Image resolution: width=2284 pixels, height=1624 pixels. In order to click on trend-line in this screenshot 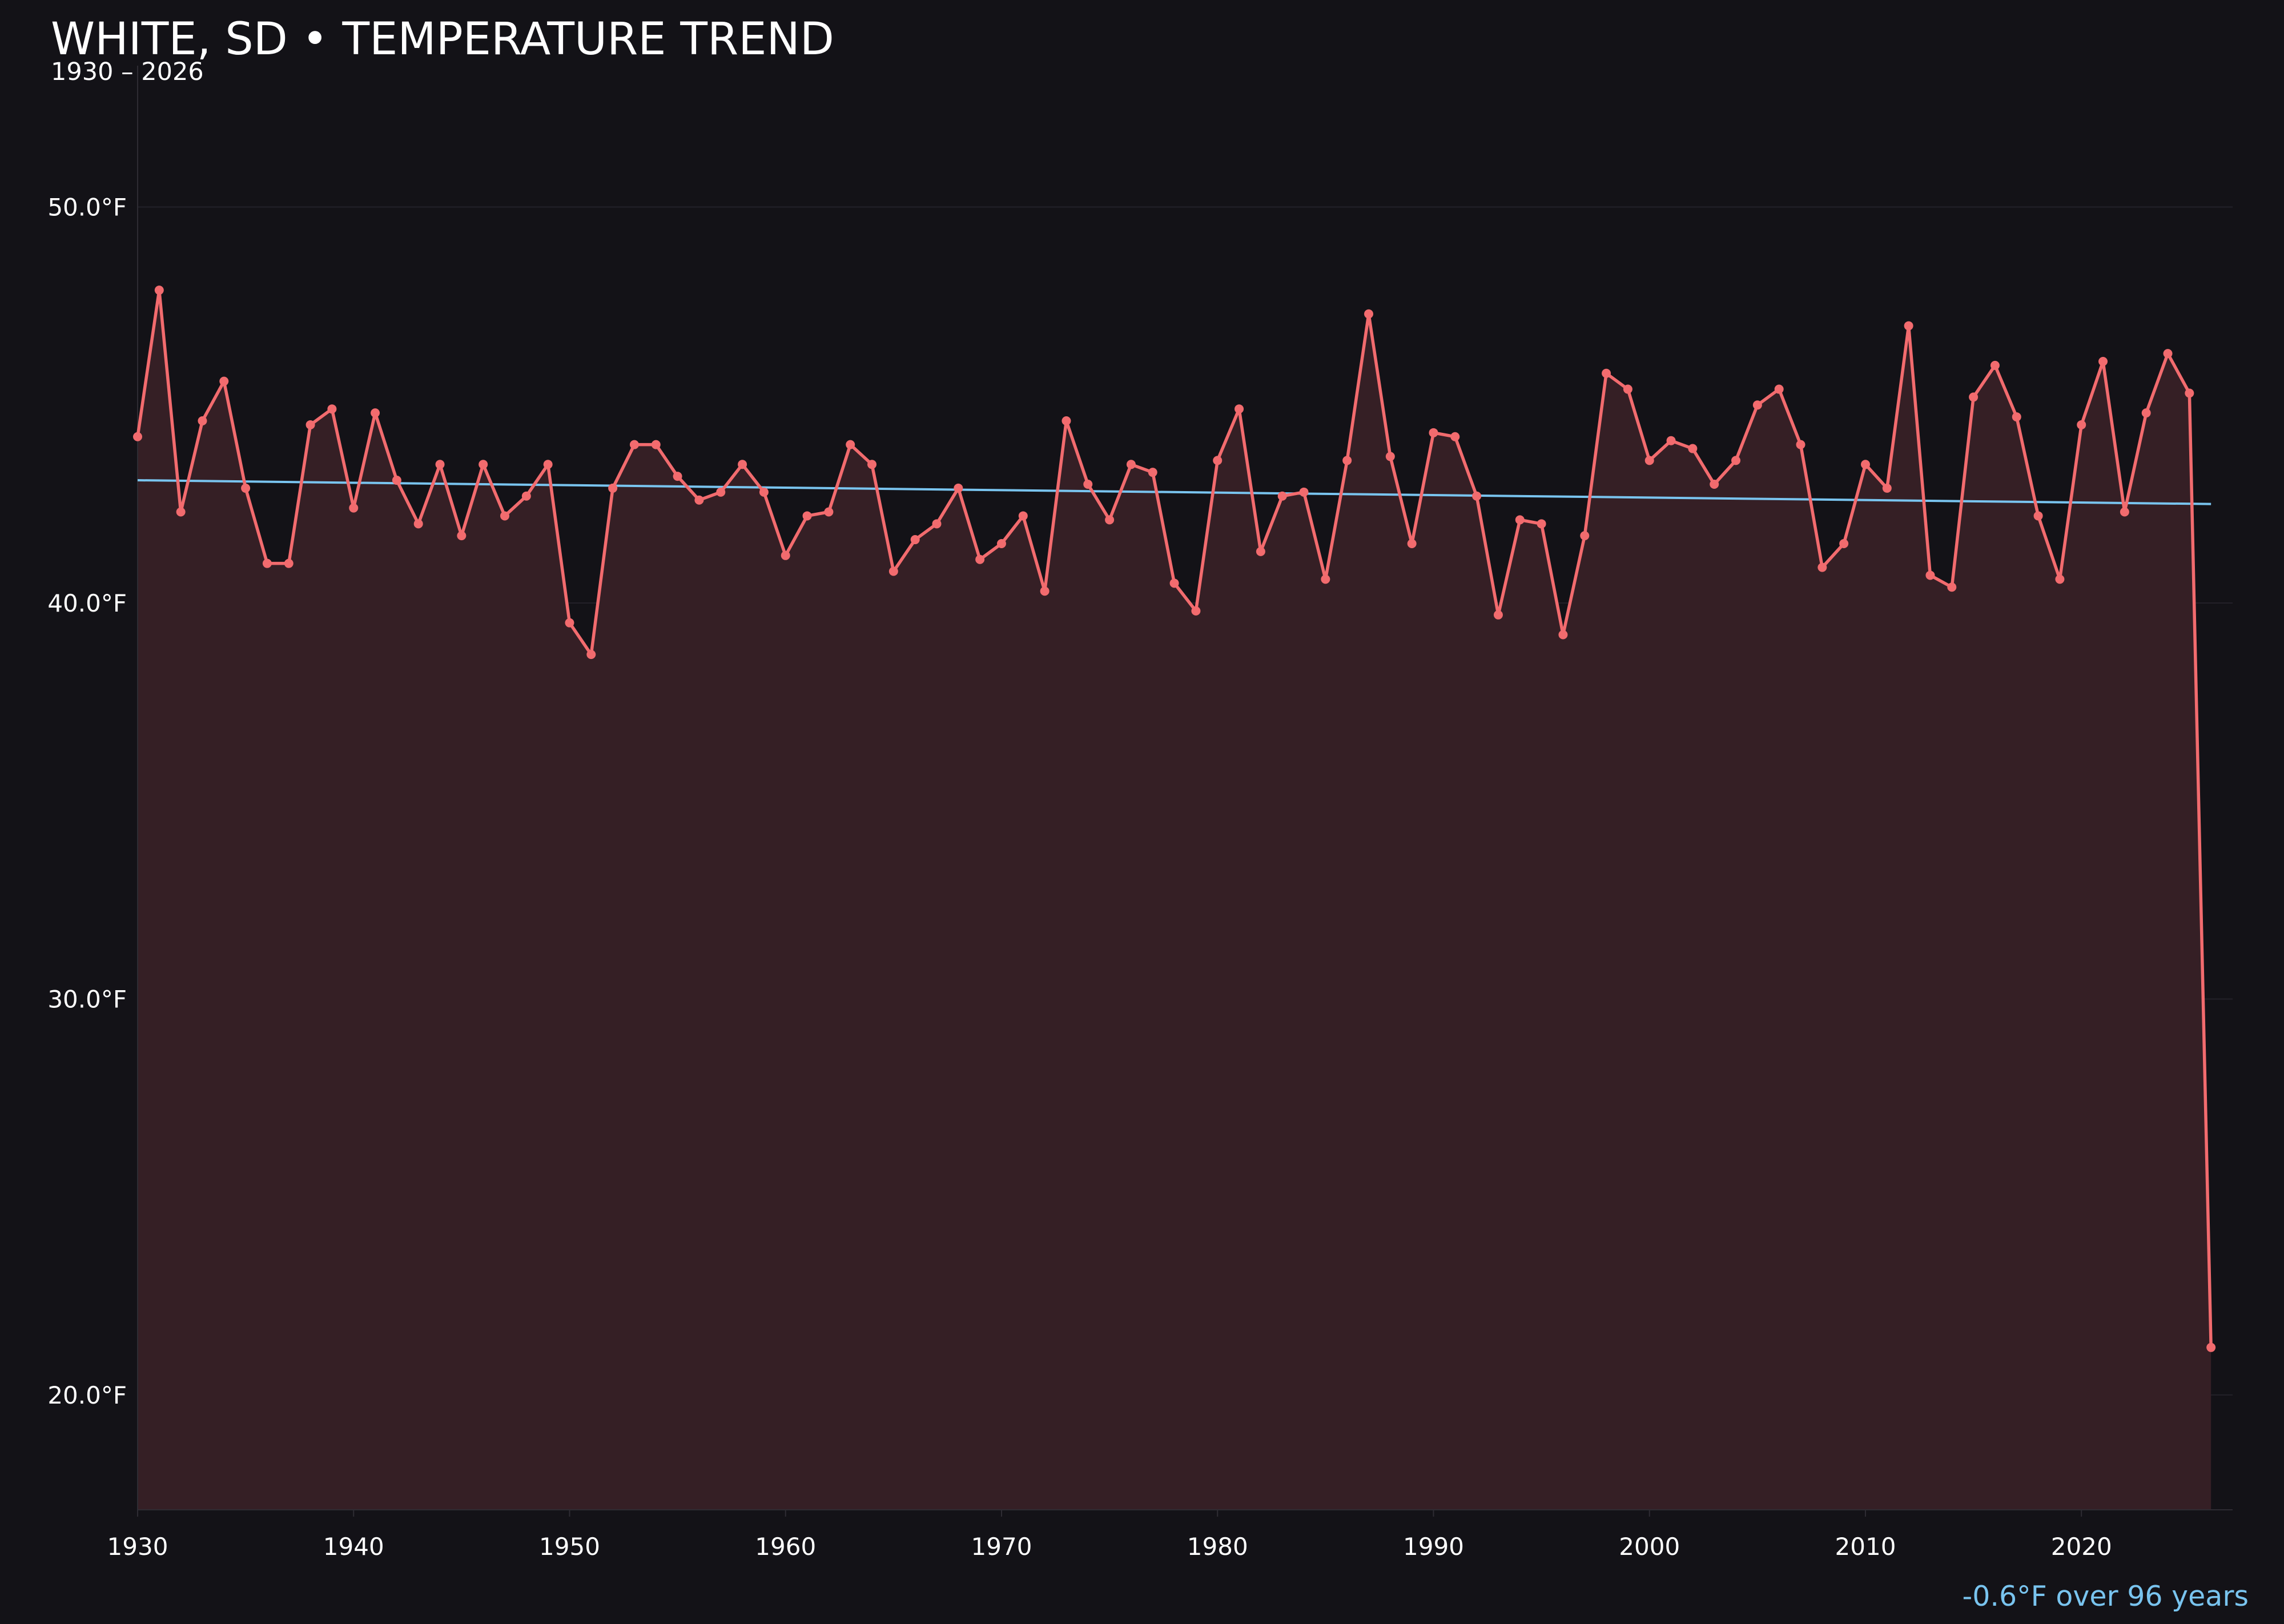, I will do `click(1174, 492)`.